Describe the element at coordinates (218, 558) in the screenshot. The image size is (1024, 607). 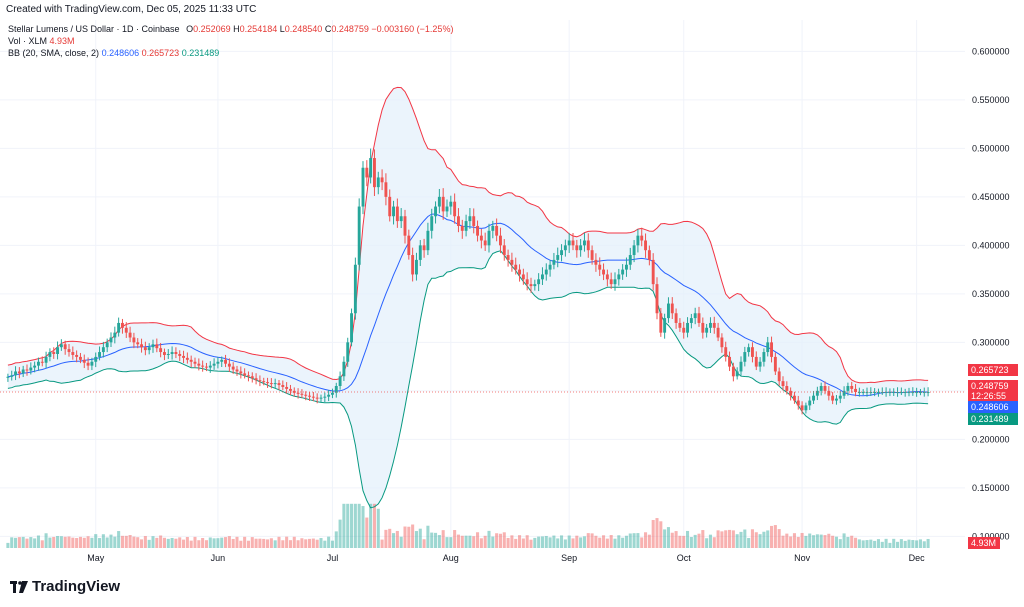
I see `x-tick-label: Jun` at that location.